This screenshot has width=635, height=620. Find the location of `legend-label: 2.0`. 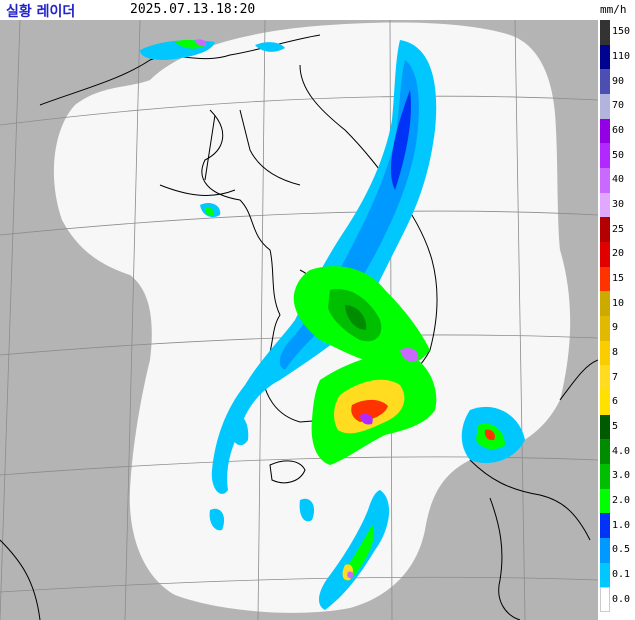

legend-label: 2.0 is located at coordinates (621, 500).